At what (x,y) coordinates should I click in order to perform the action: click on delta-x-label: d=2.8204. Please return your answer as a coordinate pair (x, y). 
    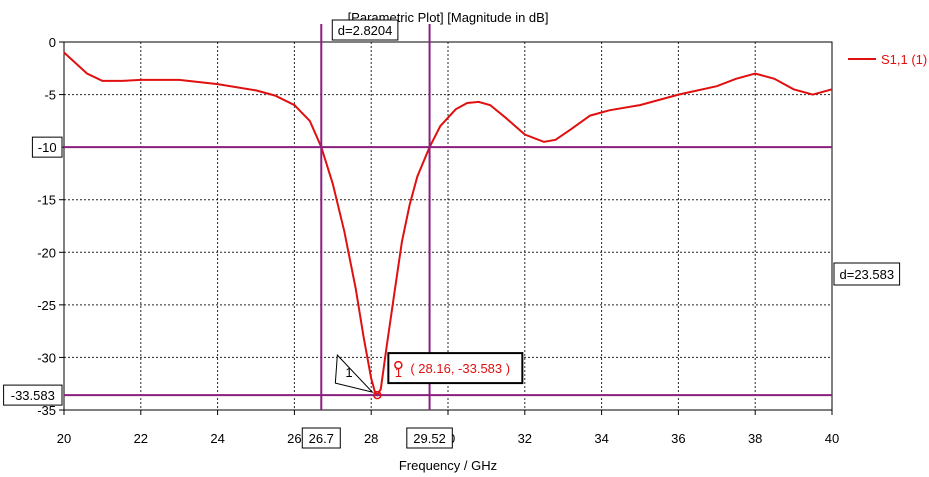
    Looking at the image, I should click on (365, 30).